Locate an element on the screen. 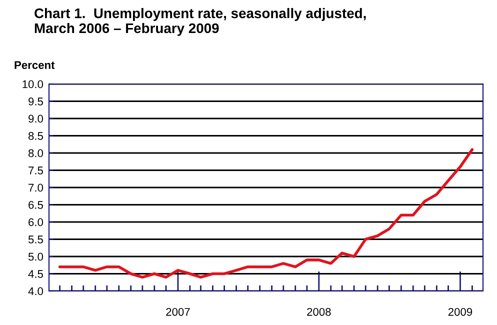 The width and height of the screenshot is (497, 325). y-tick-label: 8.5 is located at coordinates (35, 136).